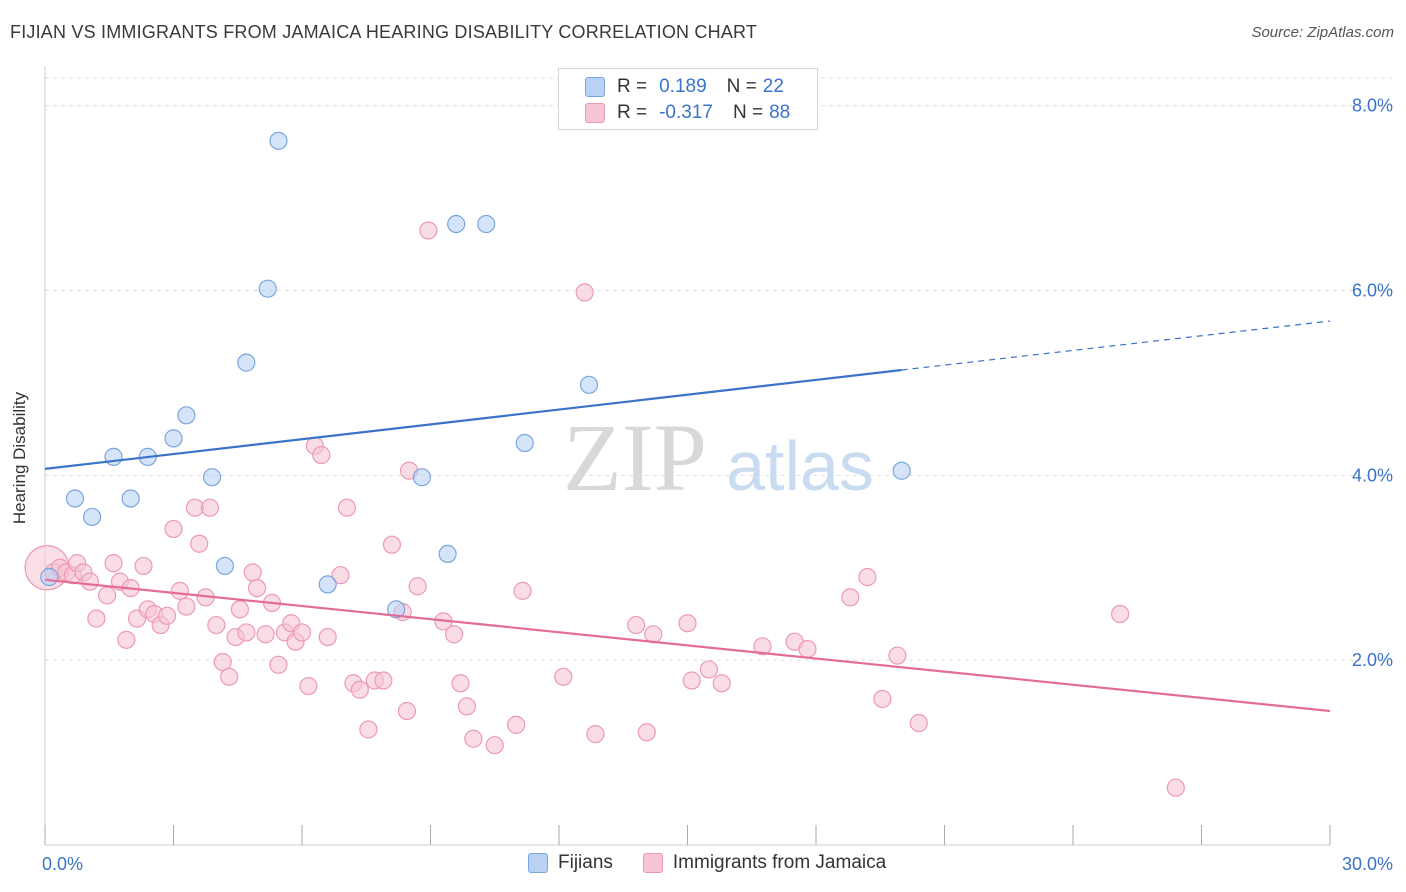  What do you see at coordinates (800, 466) in the screenshot?
I see `watermark-atlas: atlas` at bounding box center [800, 466].